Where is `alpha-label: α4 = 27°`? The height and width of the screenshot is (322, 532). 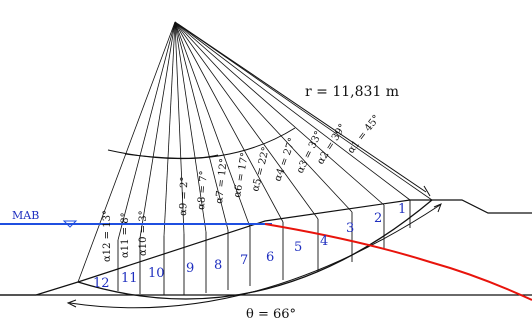 alpha-label: α4 = 27° is located at coordinates (285, 159).